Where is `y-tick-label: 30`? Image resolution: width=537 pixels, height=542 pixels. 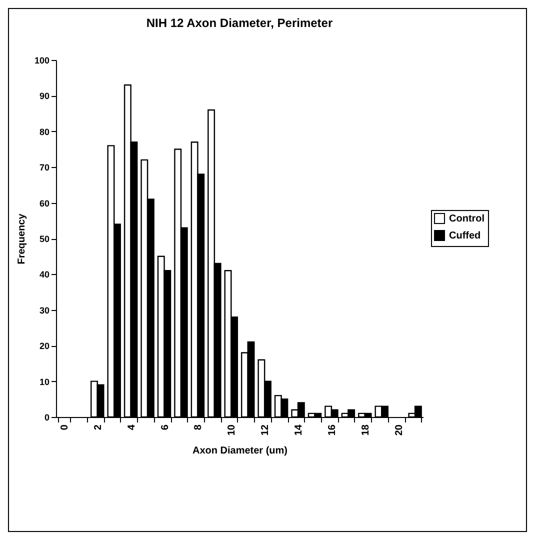 y-tick-label: 30 is located at coordinates (44, 310).